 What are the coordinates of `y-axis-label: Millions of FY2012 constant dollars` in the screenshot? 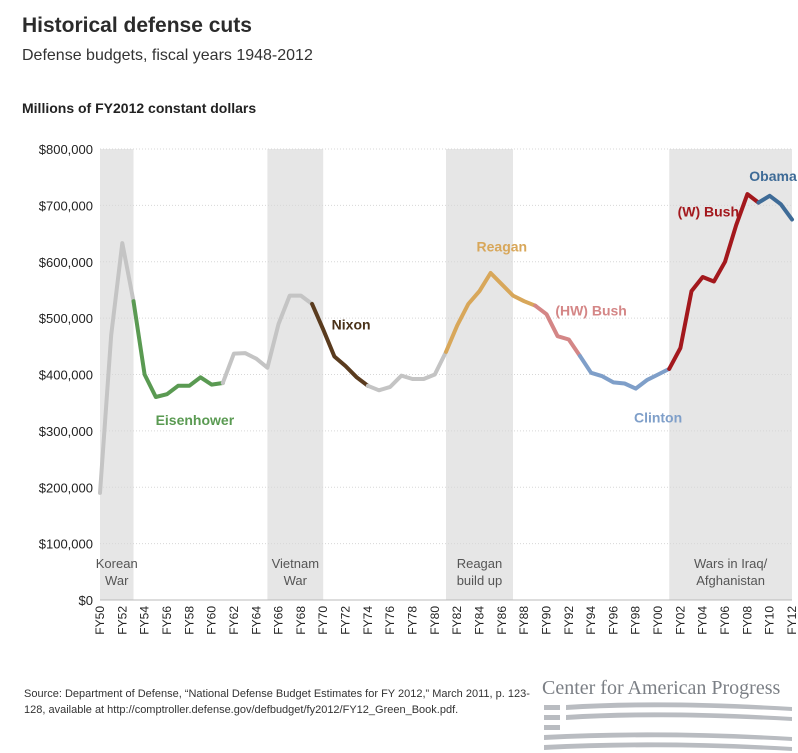 It's located at (139, 108).